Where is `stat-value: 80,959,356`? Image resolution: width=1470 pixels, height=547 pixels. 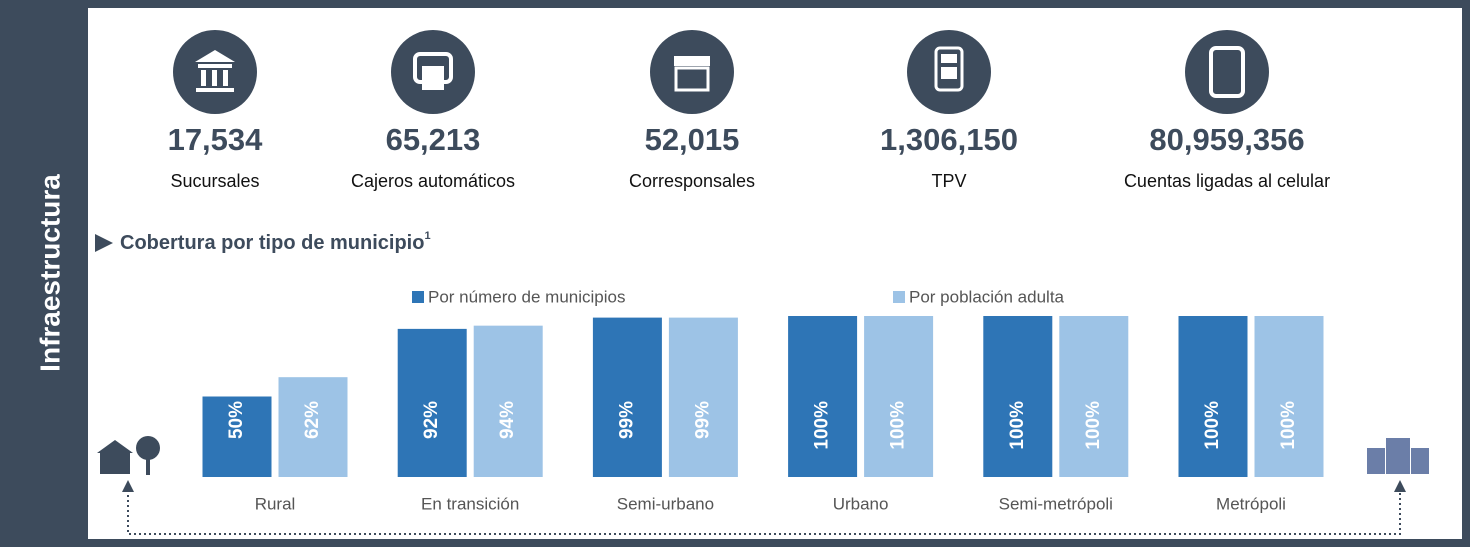 stat-value: 80,959,356 is located at coordinates (1226, 139).